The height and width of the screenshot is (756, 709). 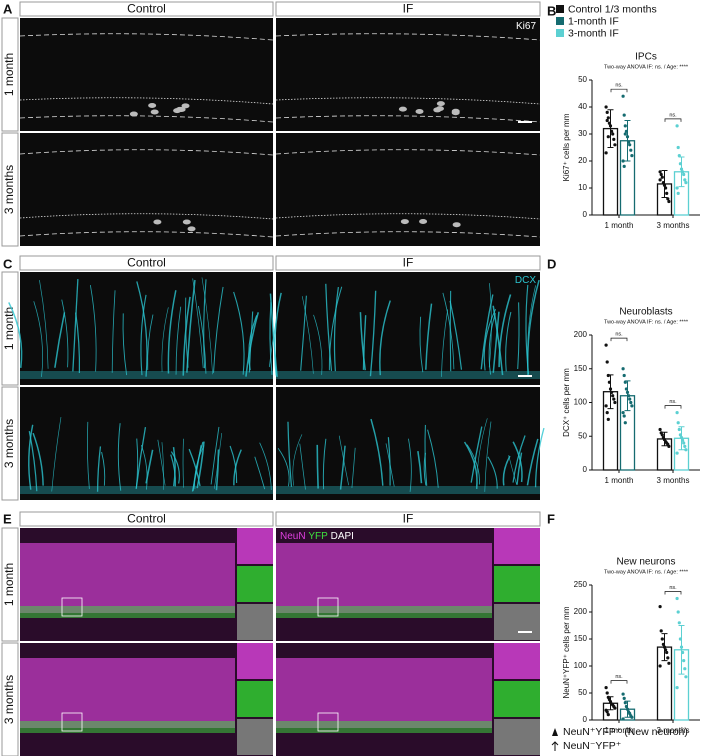 I want to click on stain-name: Ki67, so click(x=526, y=26).